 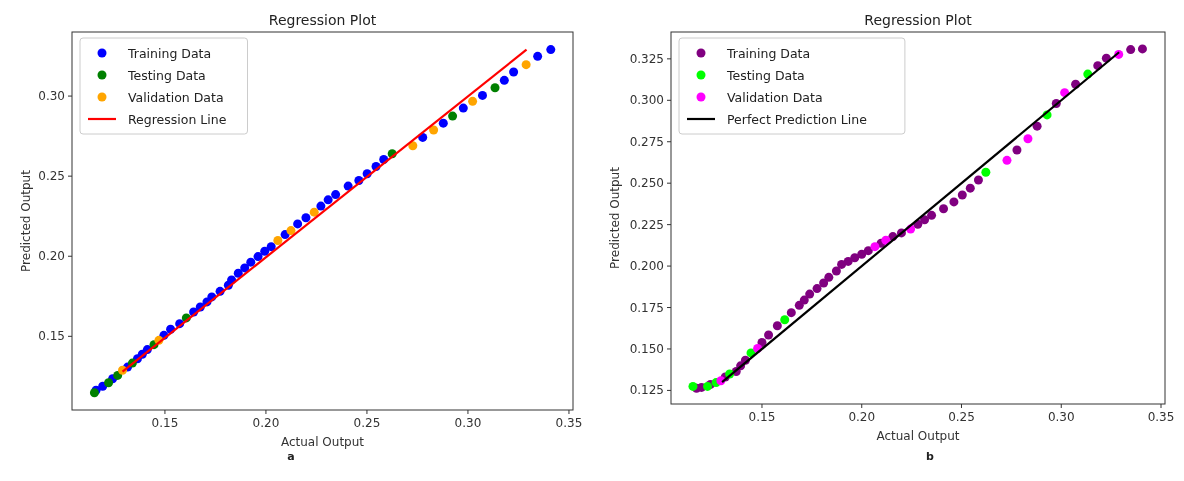 I want to click on text: b, so click(x=930, y=456).